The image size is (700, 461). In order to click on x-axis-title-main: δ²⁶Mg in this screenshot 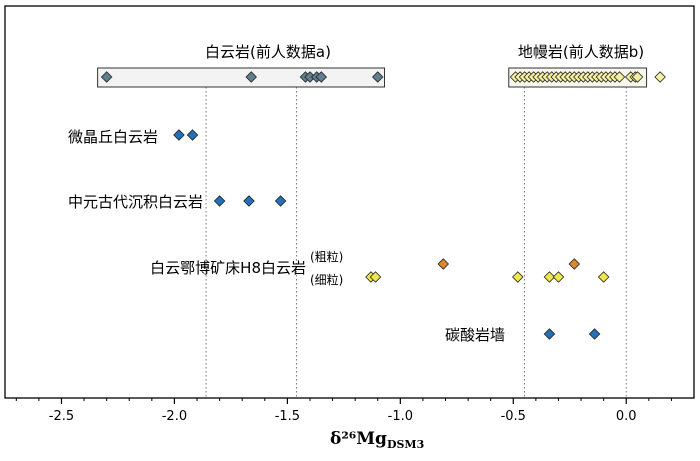, I will do `click(358, 439)`.